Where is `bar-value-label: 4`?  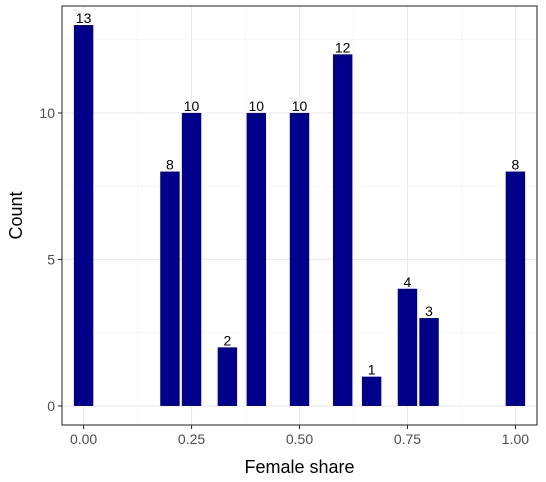
bar-value-label: 4 is located at coordinates (408, 282).